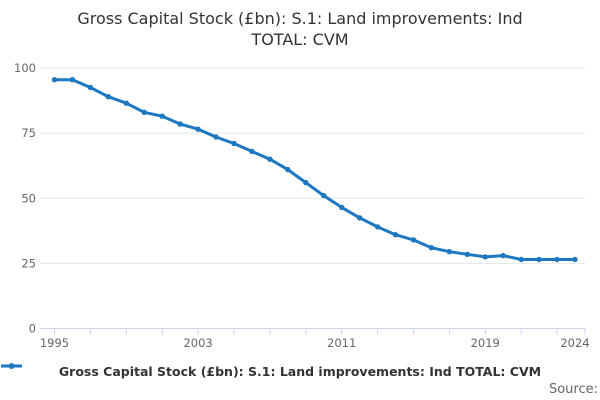  What do you see at coordinates (108, 97) in the screenshot?
I see `data-point-1998` at bounding box center [108, 97].